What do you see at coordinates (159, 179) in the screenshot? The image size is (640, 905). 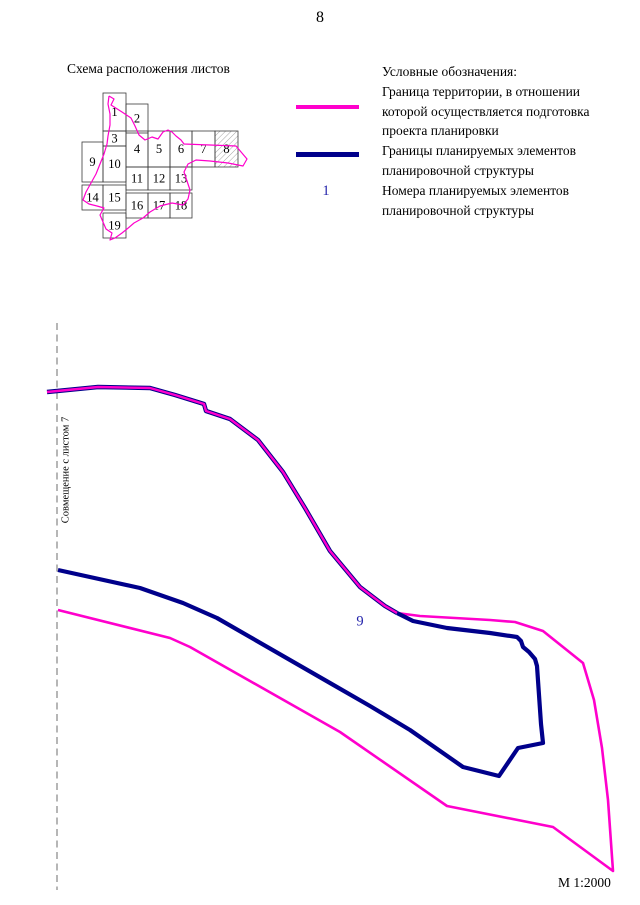 I see `minimap-sheet-number-12: 12` at bounding box center [159, 179].